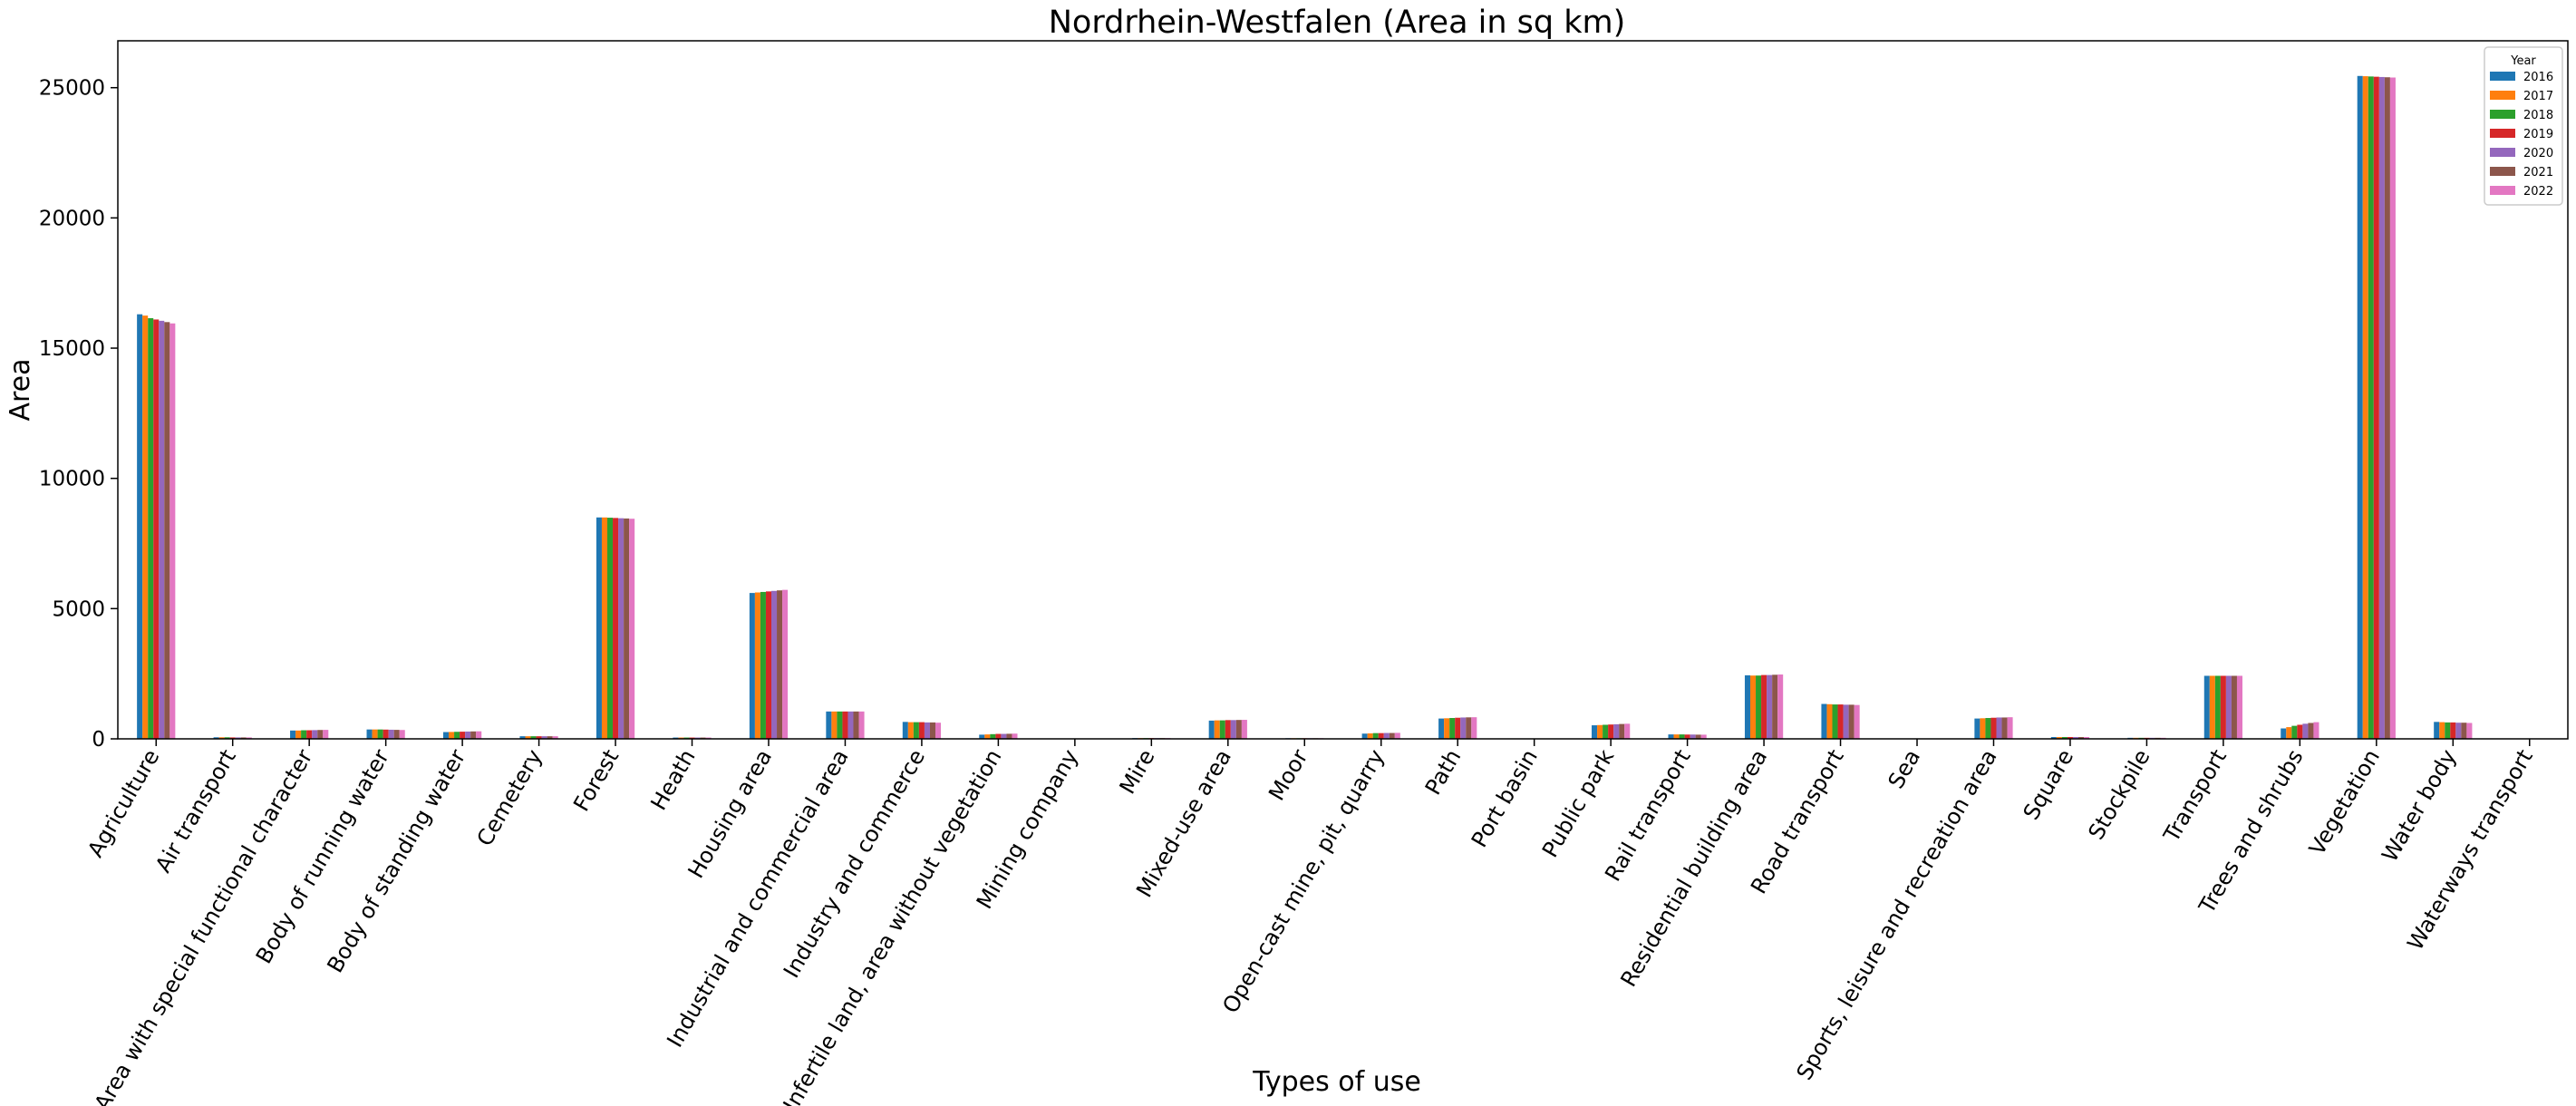 The width and height of the screenshot is (2576, 1106). Describe the element at coordinates (1905, 769) in the screenshot. I see `x-tick-label: Sea` at that location.